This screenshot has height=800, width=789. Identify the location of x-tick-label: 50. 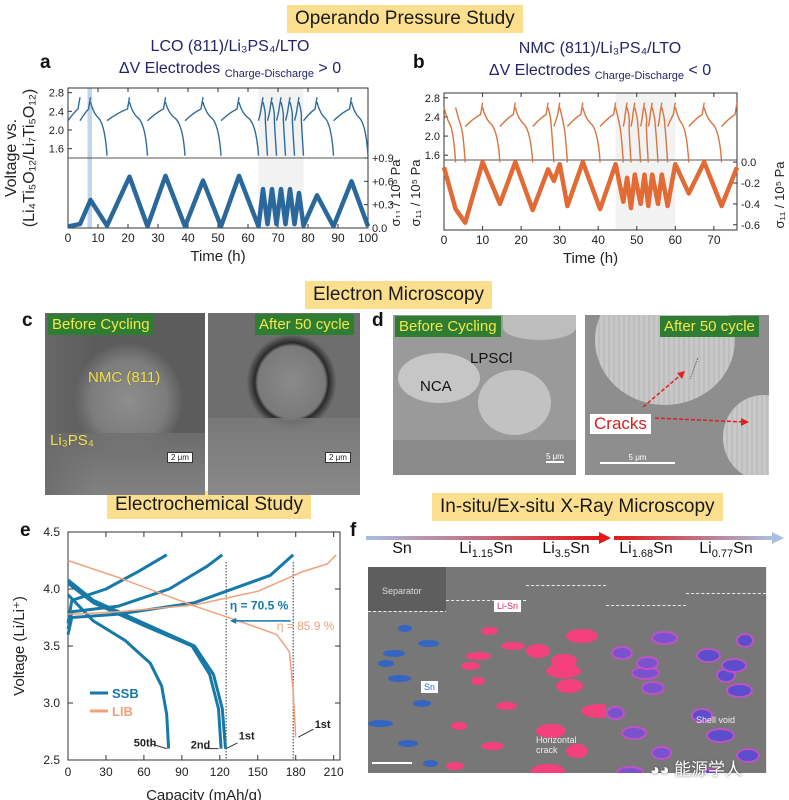
(218, 238).